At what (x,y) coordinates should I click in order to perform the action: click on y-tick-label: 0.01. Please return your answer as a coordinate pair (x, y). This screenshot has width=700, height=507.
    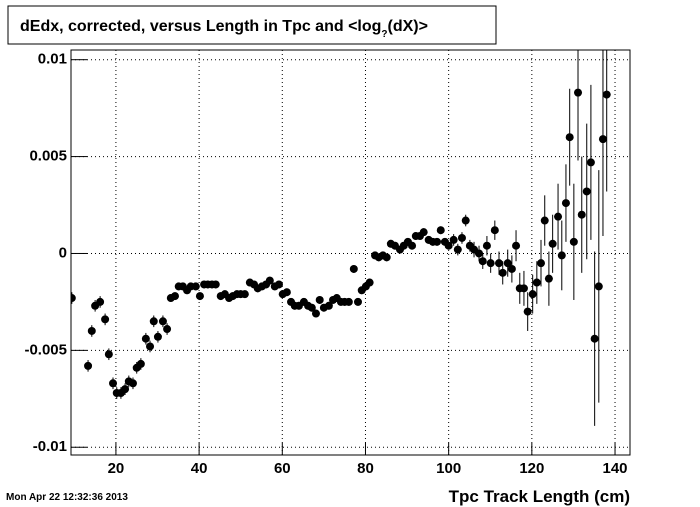
    Looking at the image, I should click on (52, 59).